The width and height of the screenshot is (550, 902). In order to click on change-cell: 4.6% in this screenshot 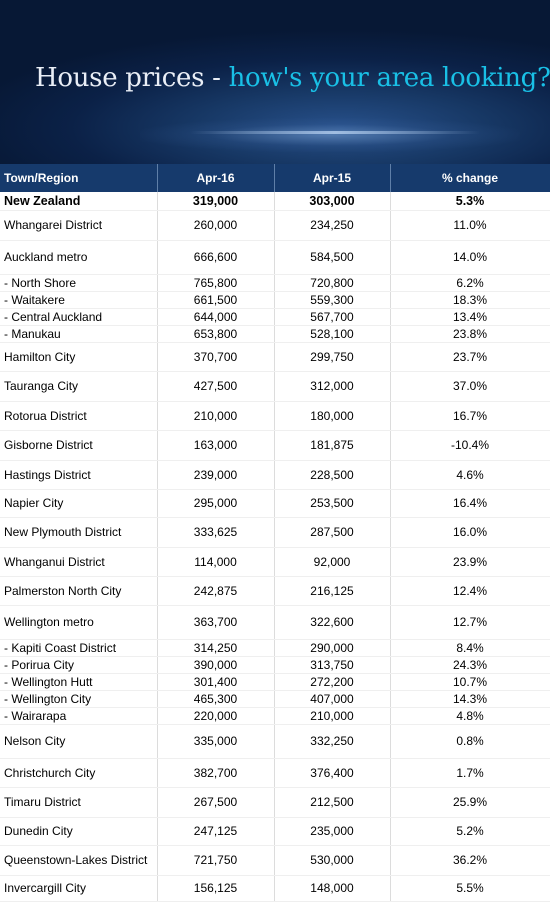, I will do `click(470, 475)`.